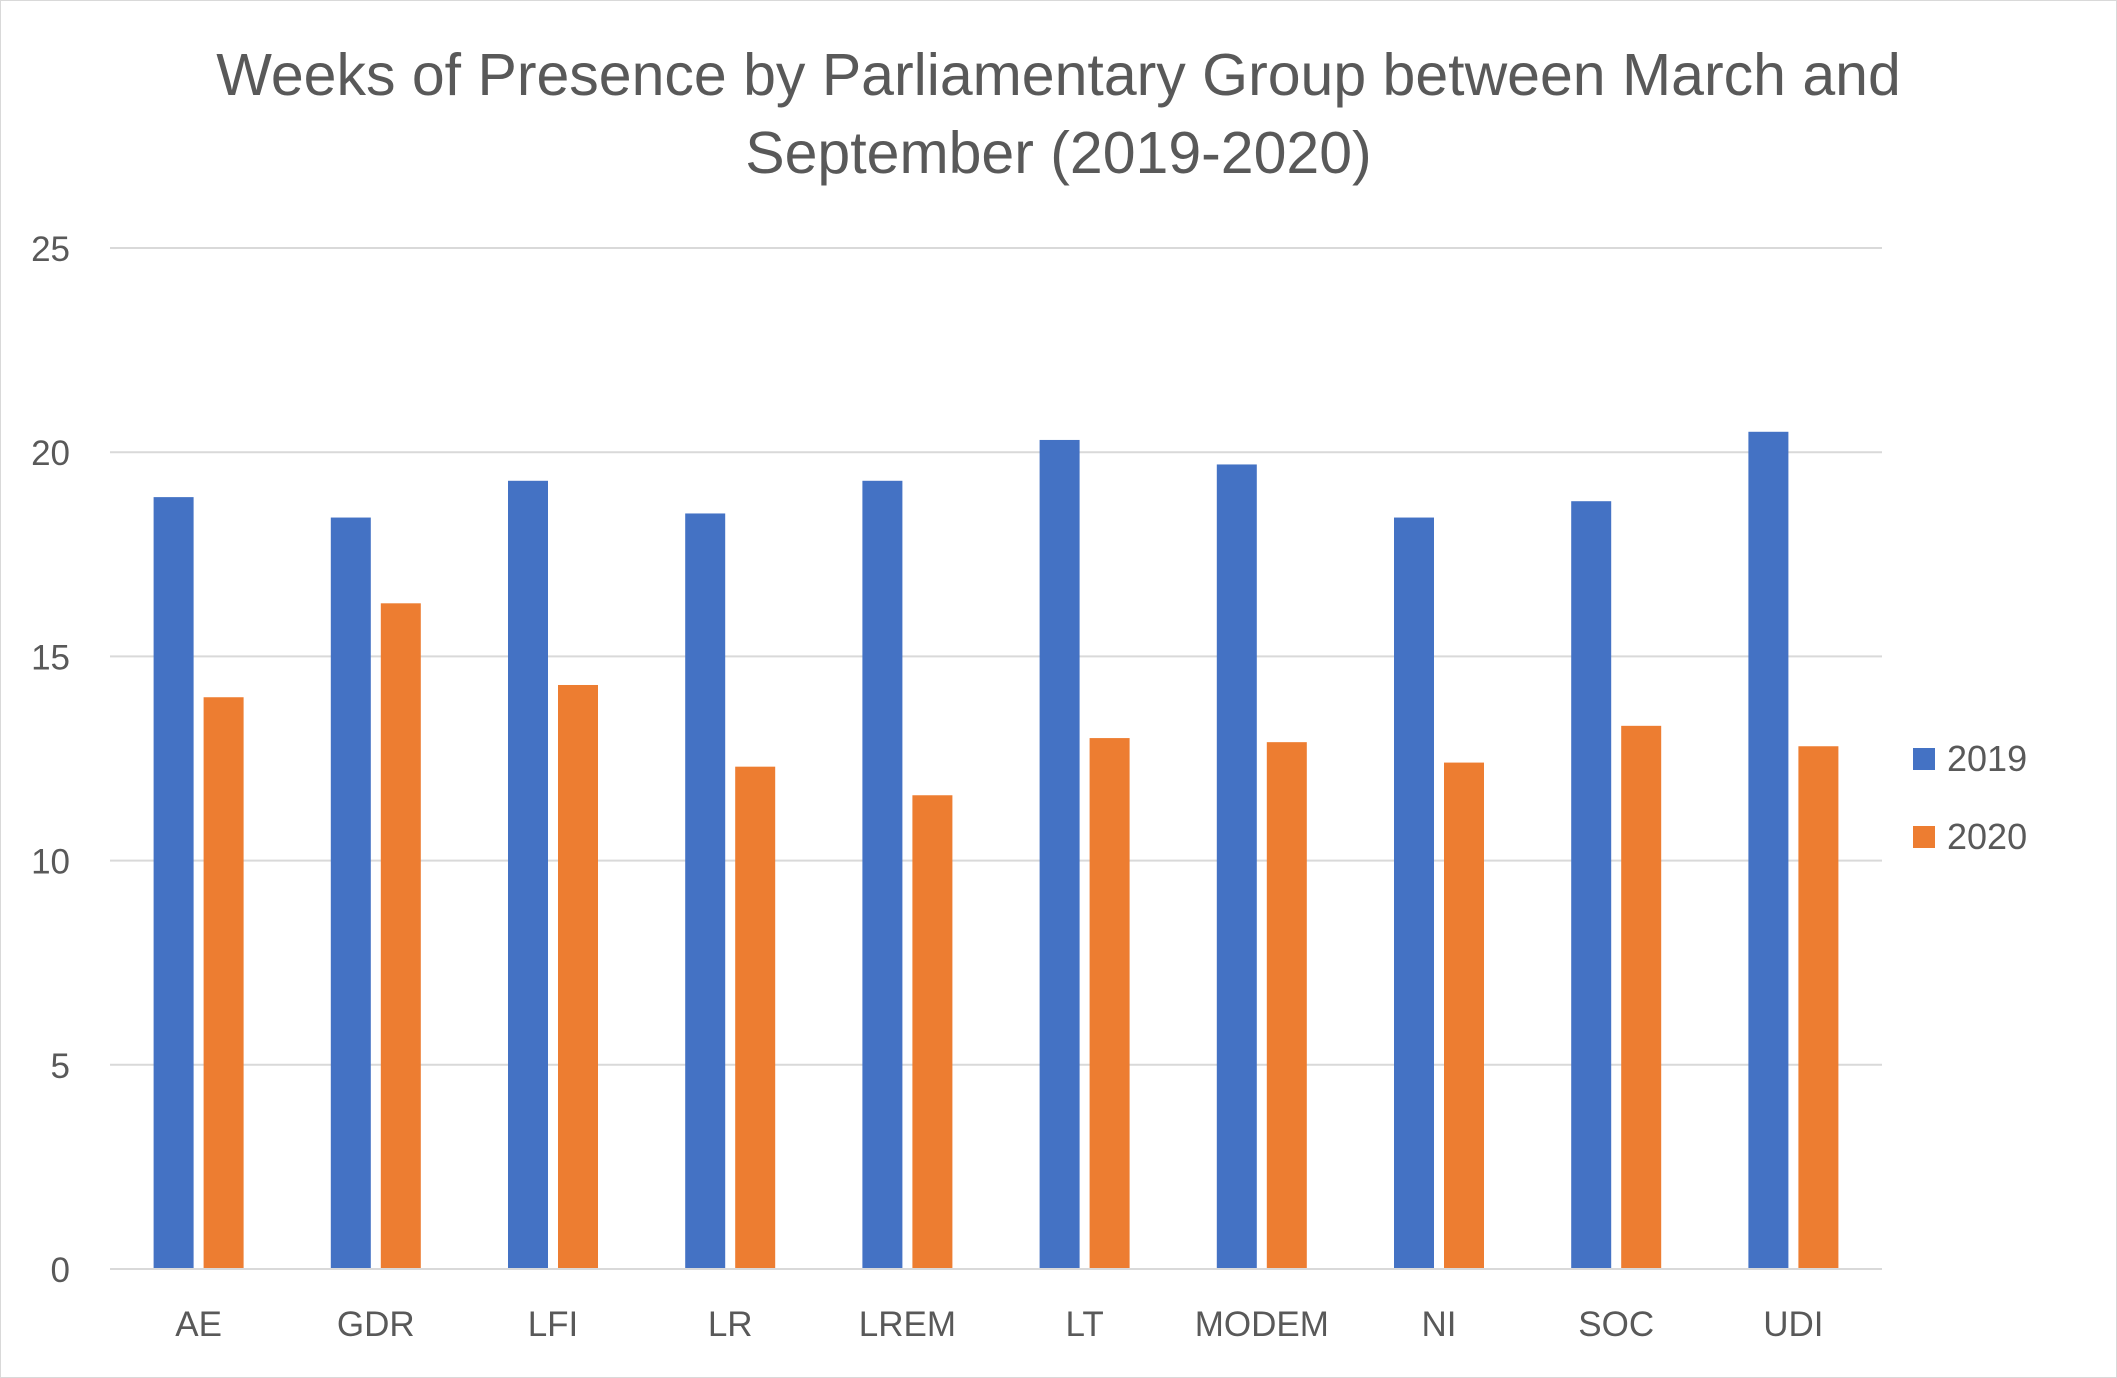 The width and height of the screenshot is (2117, 1378). Describe the element at coordinates (578, 976) in the screenshot. I see `bar-2020-lfi` at that location.